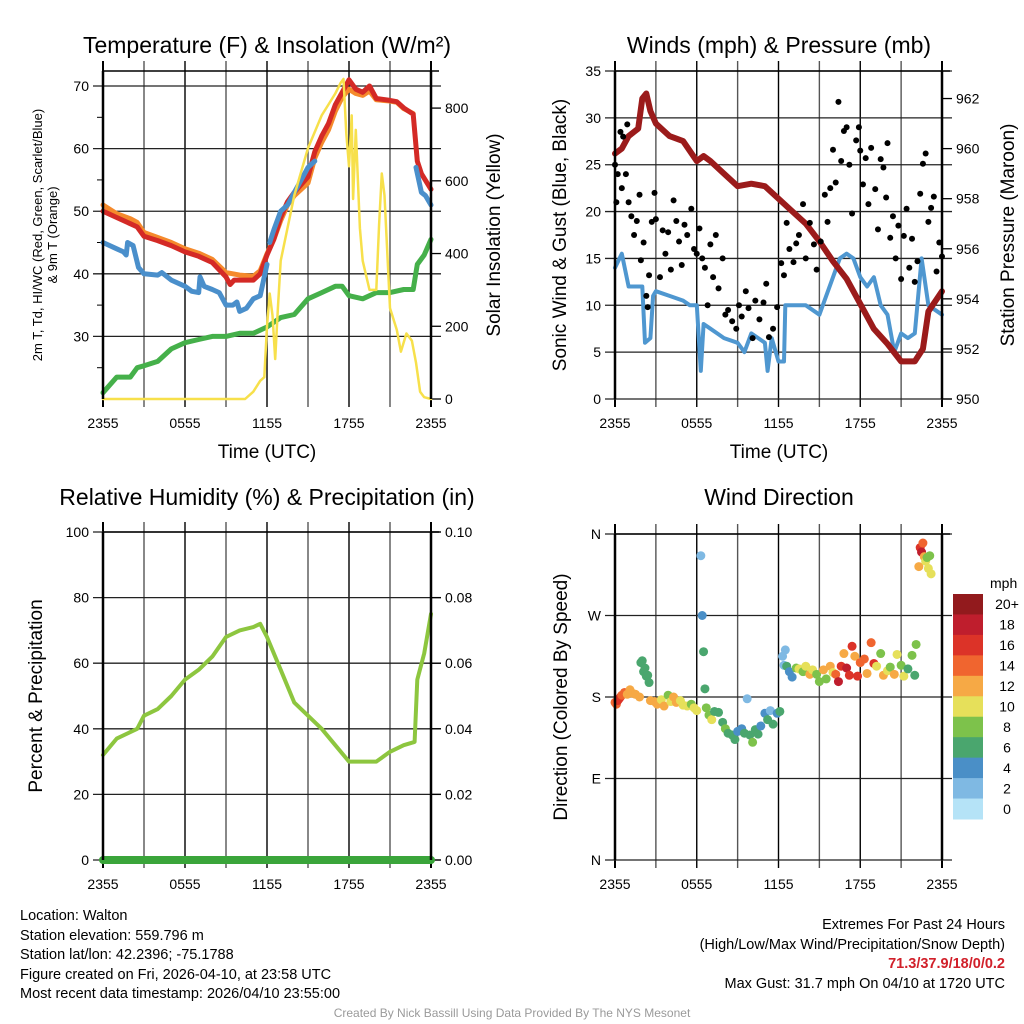  Describe the element at coordinates (779, 497) in the screenshot. I see `wind-direction-title: Wind Direction` at that location.